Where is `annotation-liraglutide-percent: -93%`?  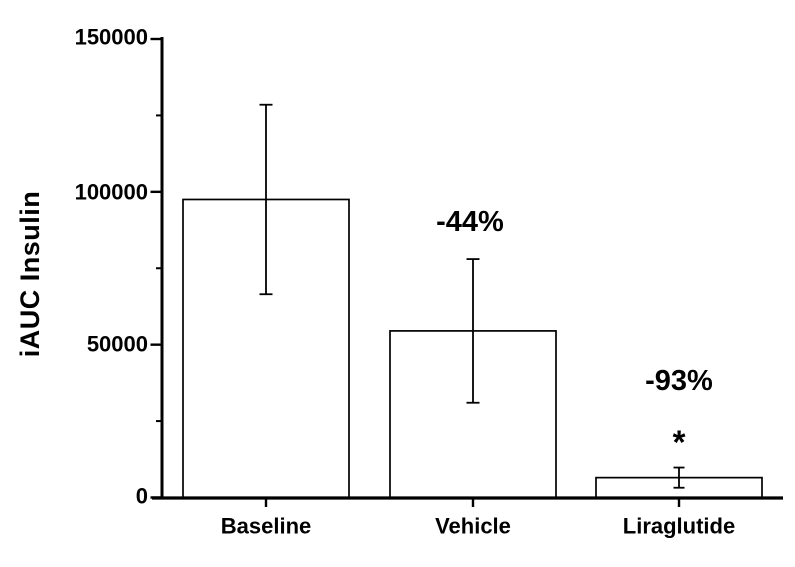 annotation-liraglutide-percent: -93% is located at coordinates (679, 381).